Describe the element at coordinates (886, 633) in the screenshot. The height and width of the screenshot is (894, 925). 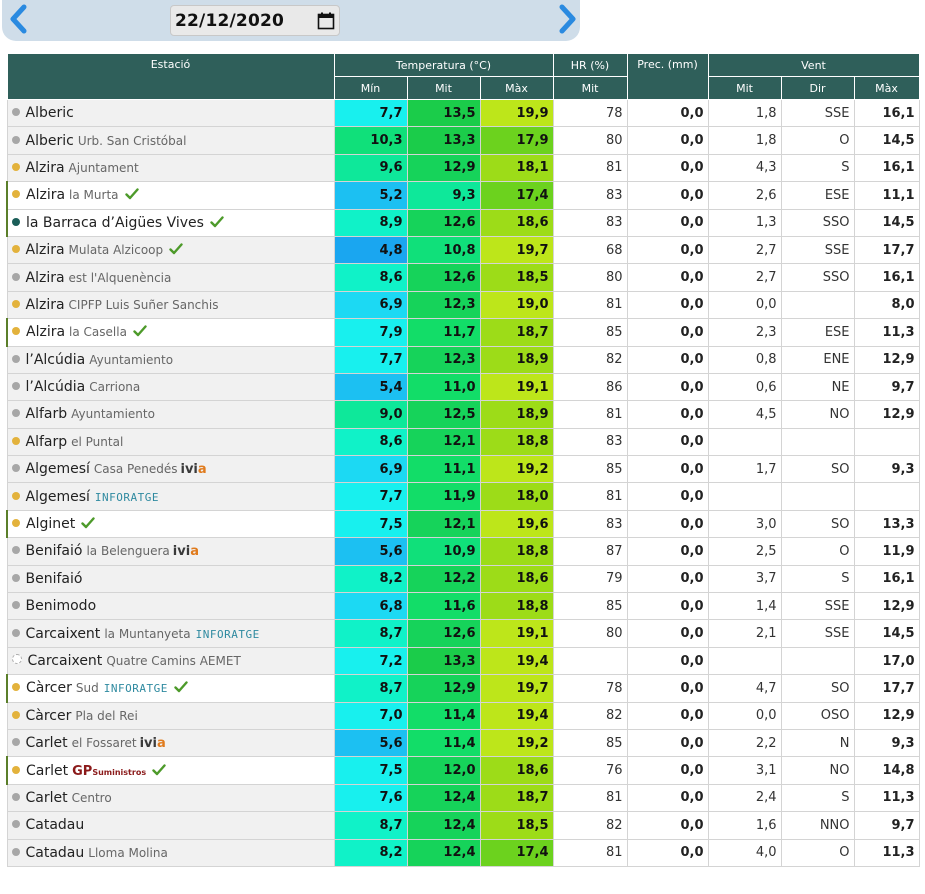
I see `wind-max-cell: 14,5` at that location.